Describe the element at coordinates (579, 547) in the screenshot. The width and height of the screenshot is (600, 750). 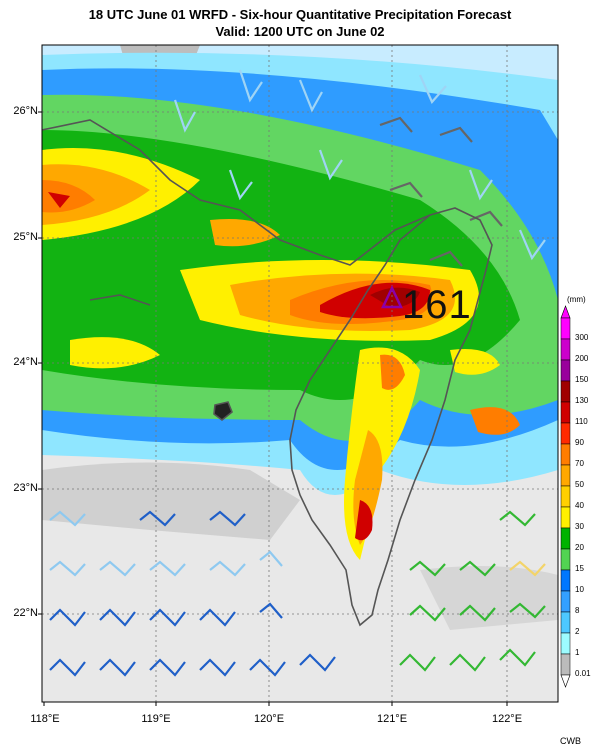
I see `legend-level-label: 20` at that location.